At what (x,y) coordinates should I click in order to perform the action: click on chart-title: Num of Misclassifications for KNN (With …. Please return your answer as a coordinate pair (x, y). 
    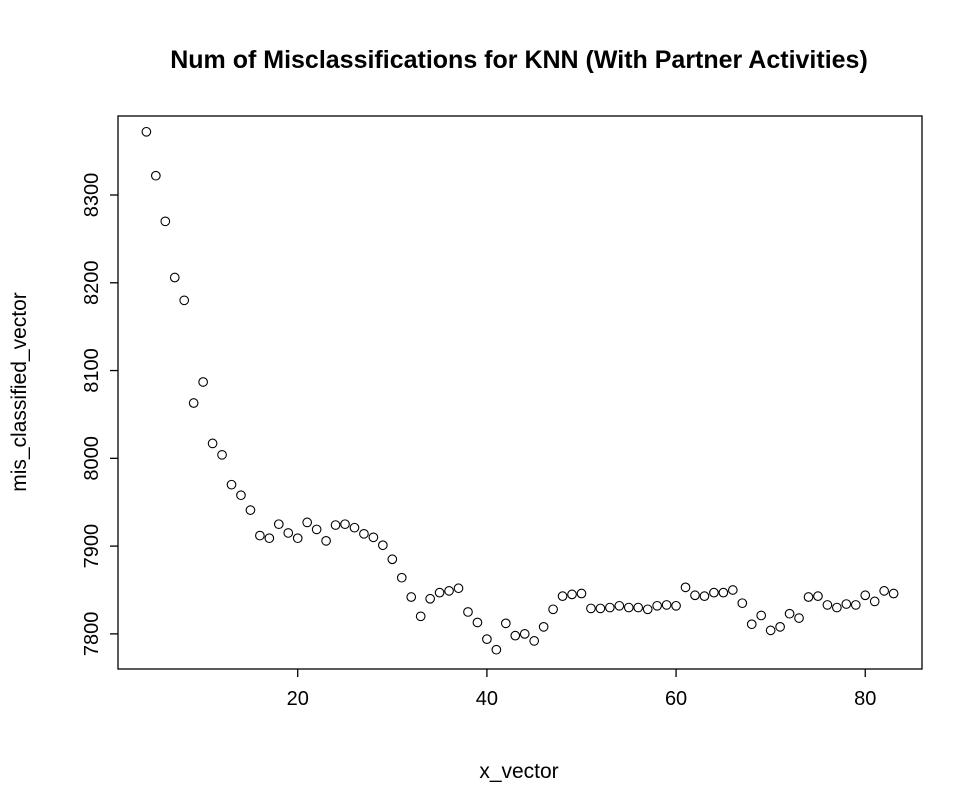
    Looking at the image, I should click on (519, 60).